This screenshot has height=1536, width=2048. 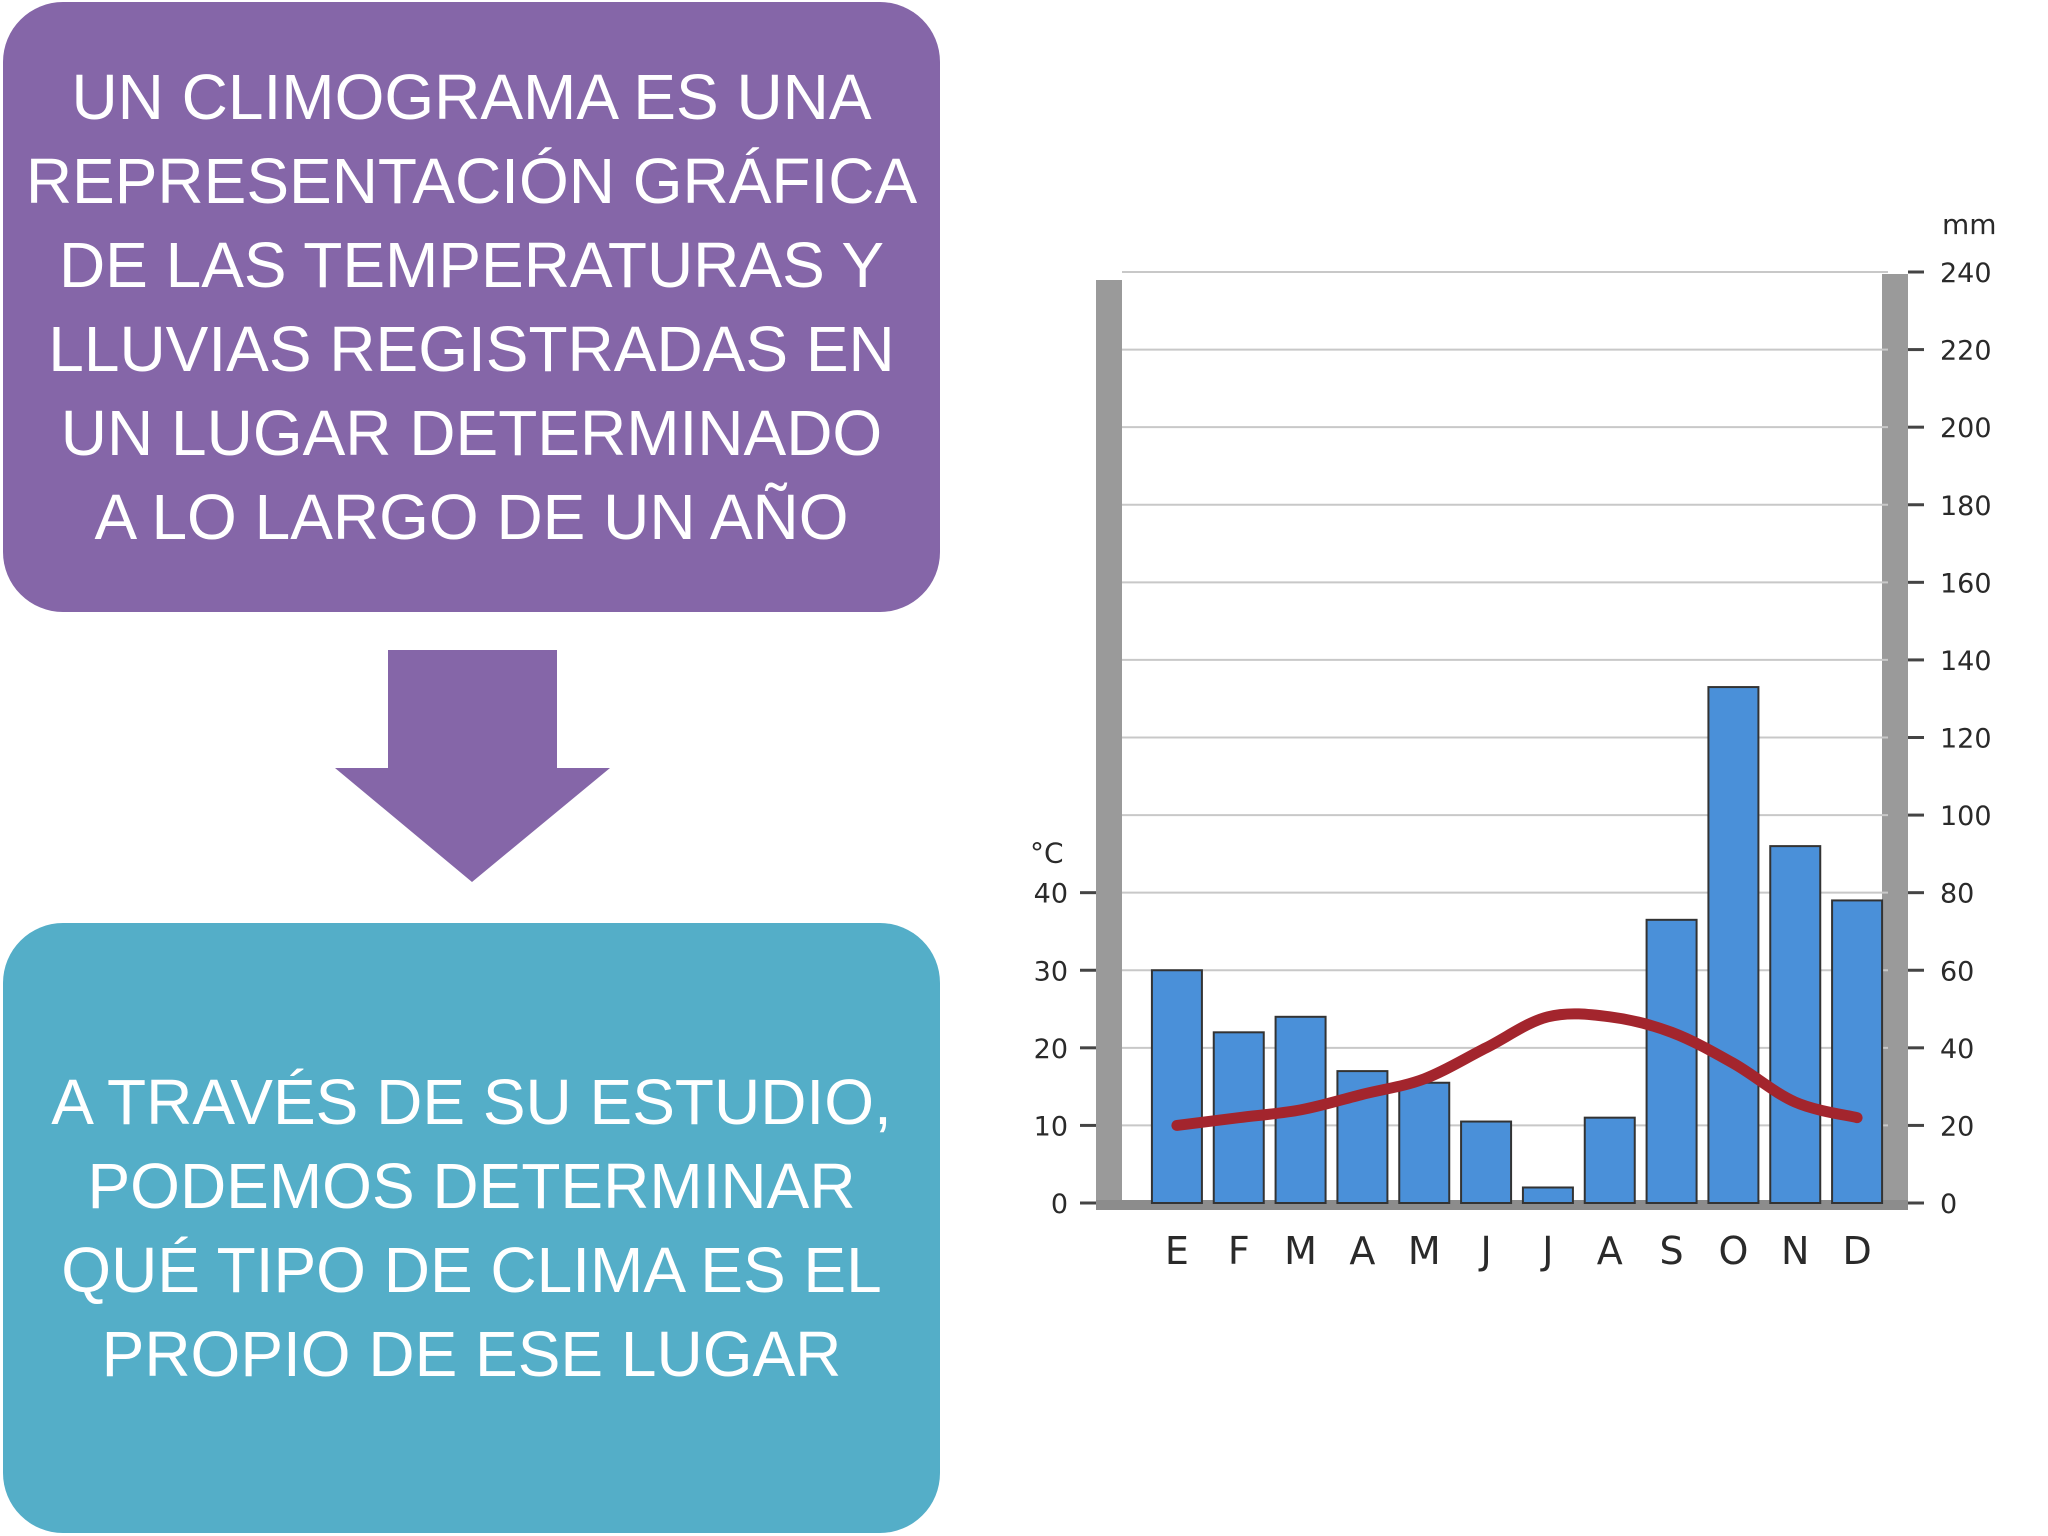 What do you see at coordinates (1957, 894) in the screenshot?
I see `right-tick-label: 80` at bounding box center [1957, 894].